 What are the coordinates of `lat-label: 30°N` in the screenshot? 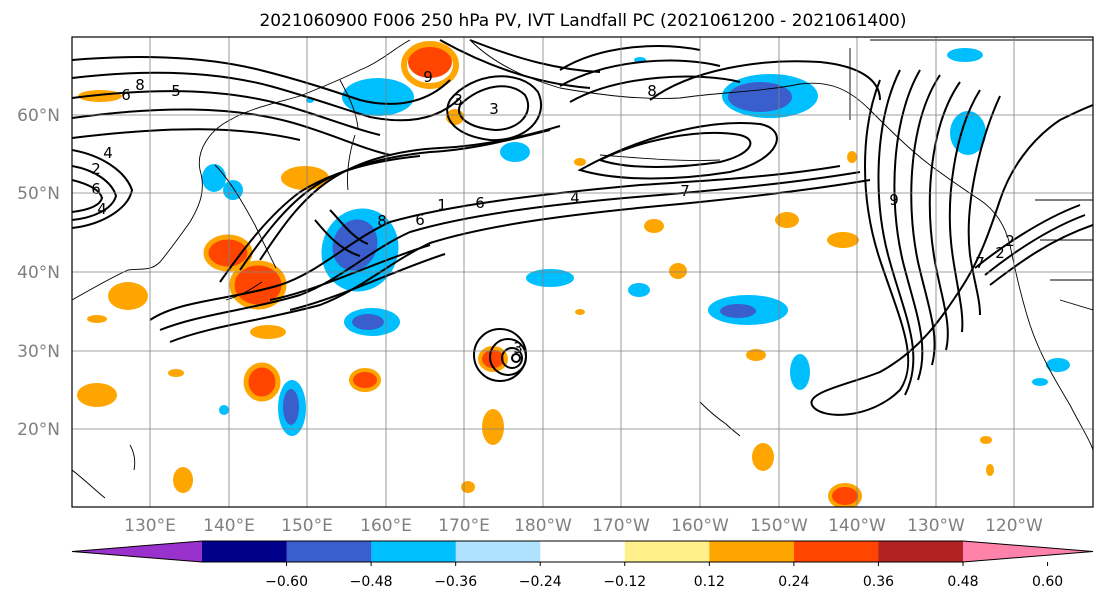 It's located at (38, 352).